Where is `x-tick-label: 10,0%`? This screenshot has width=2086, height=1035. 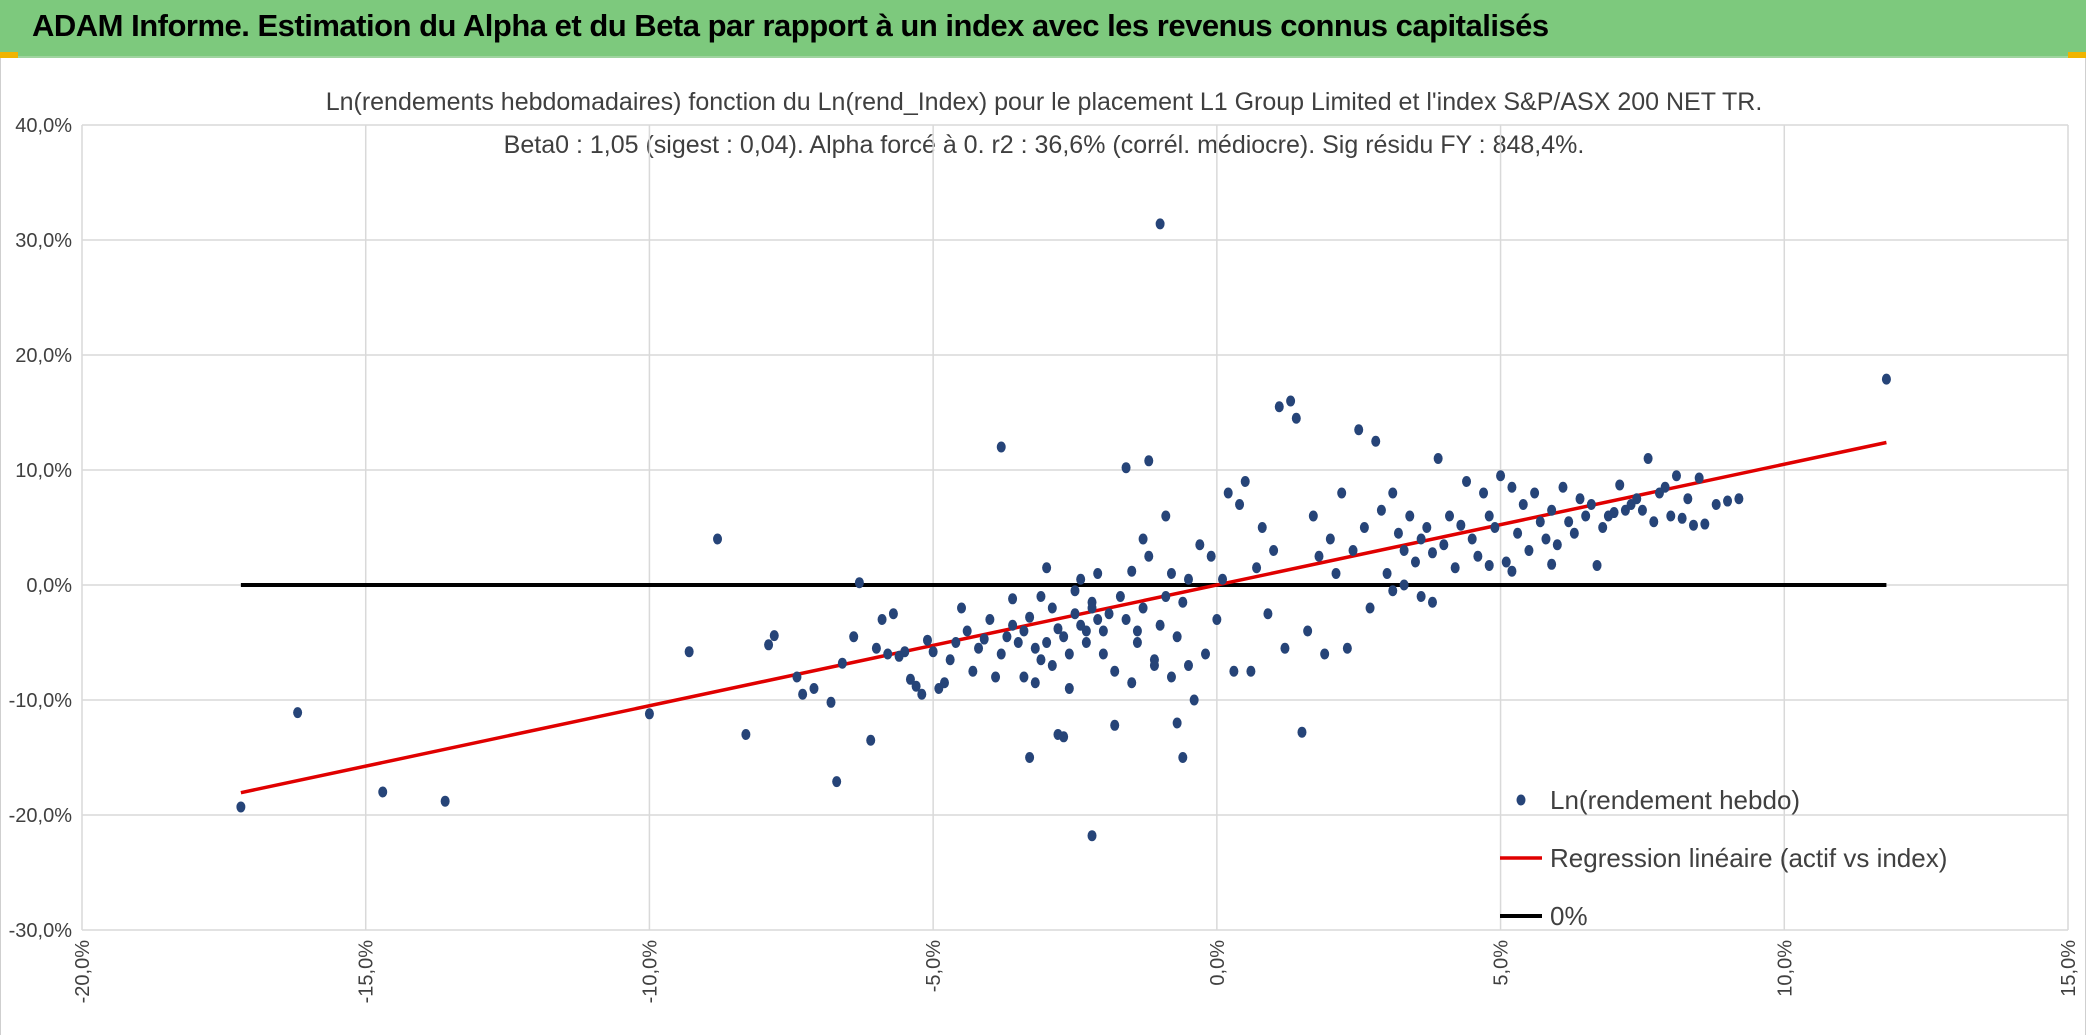 x-tick-label: 10,0% is located at coordinates (1785, 968).